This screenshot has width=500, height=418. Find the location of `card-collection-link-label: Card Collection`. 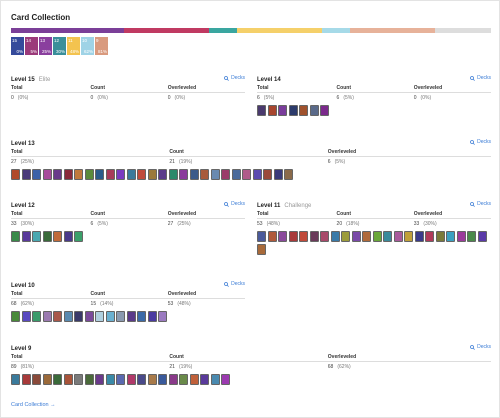

card-collection-link-label: Card Collection is located at coordinates (30, 405).